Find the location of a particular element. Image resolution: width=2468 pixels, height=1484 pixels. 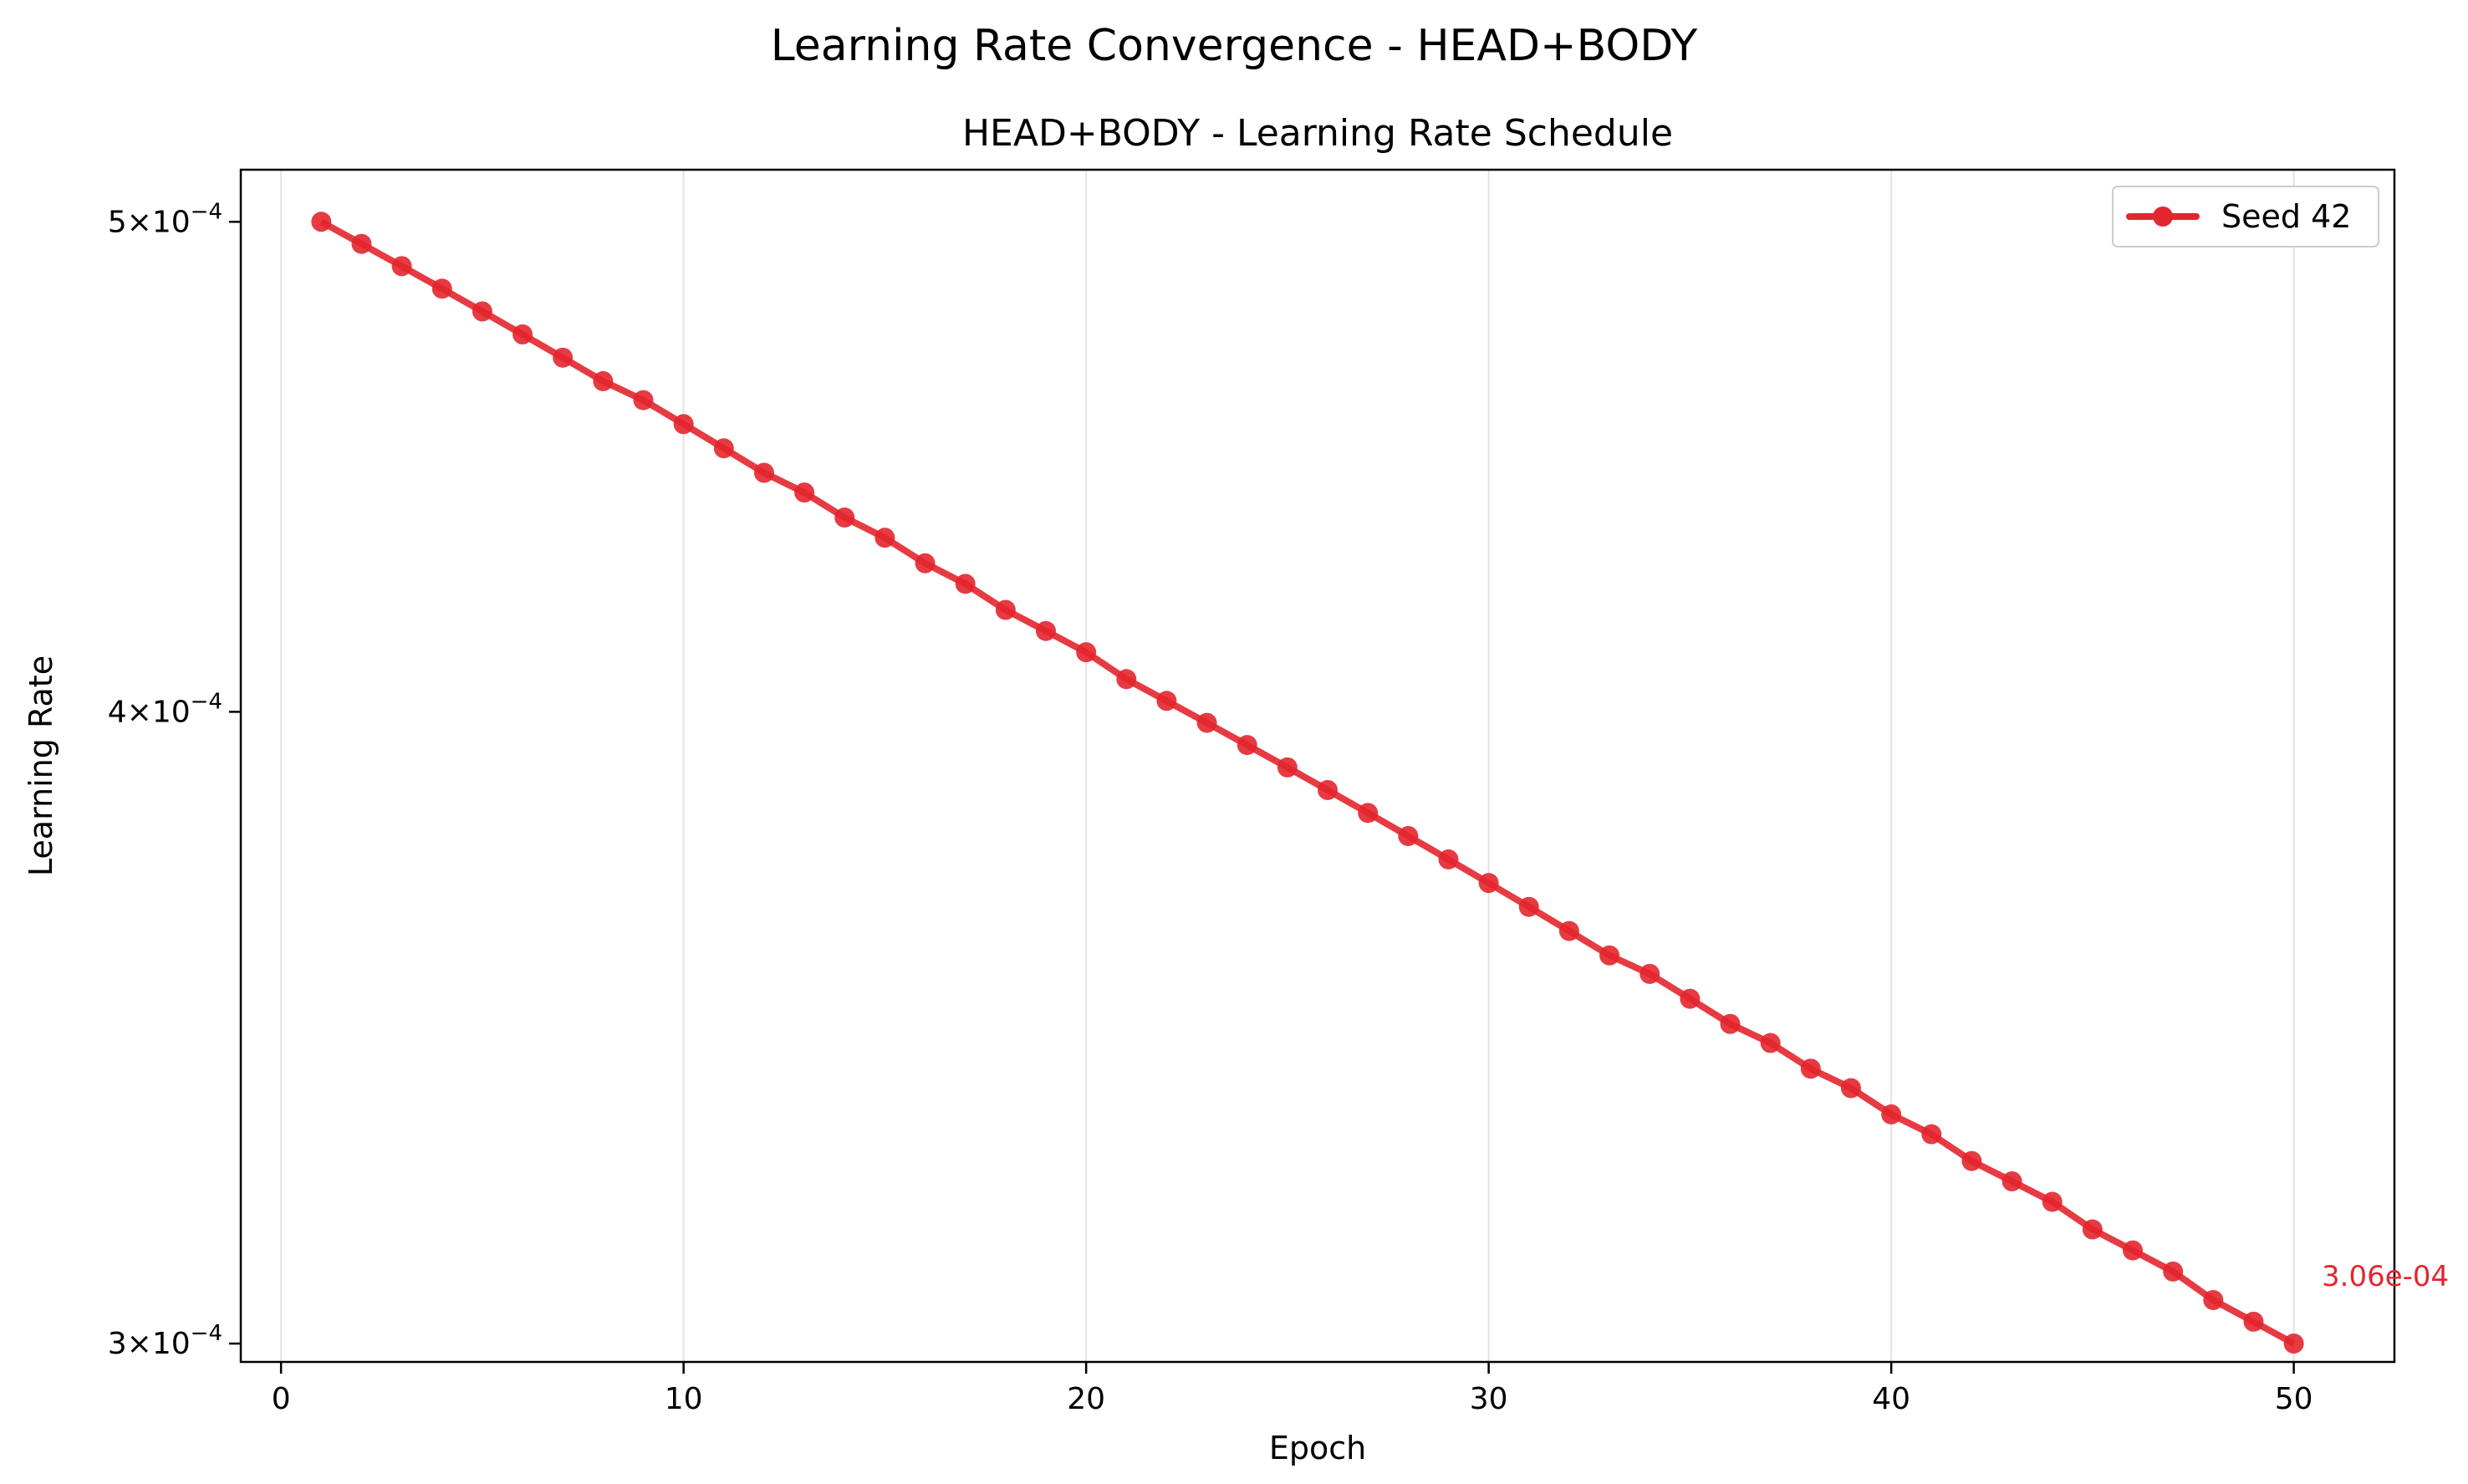

y-axis-ticks: 3×10⁻⁴ 4×10⁻⁴ 5×10⁻⁴ is located at coordinates (175, 780).